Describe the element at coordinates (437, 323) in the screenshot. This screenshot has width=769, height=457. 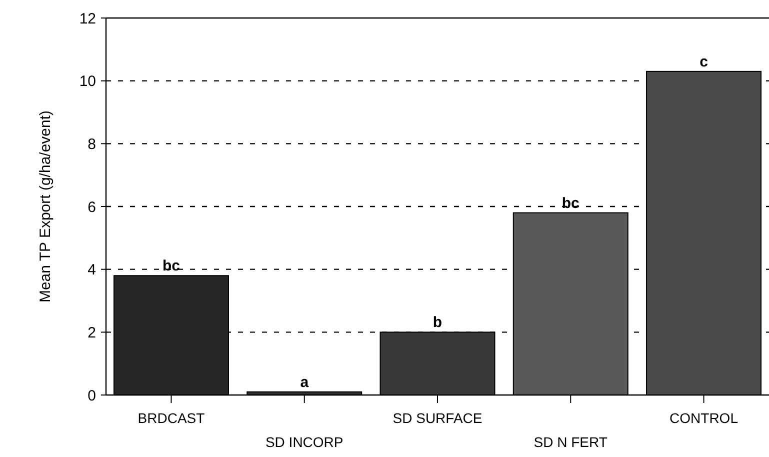
I see `annotation: b` at that location.